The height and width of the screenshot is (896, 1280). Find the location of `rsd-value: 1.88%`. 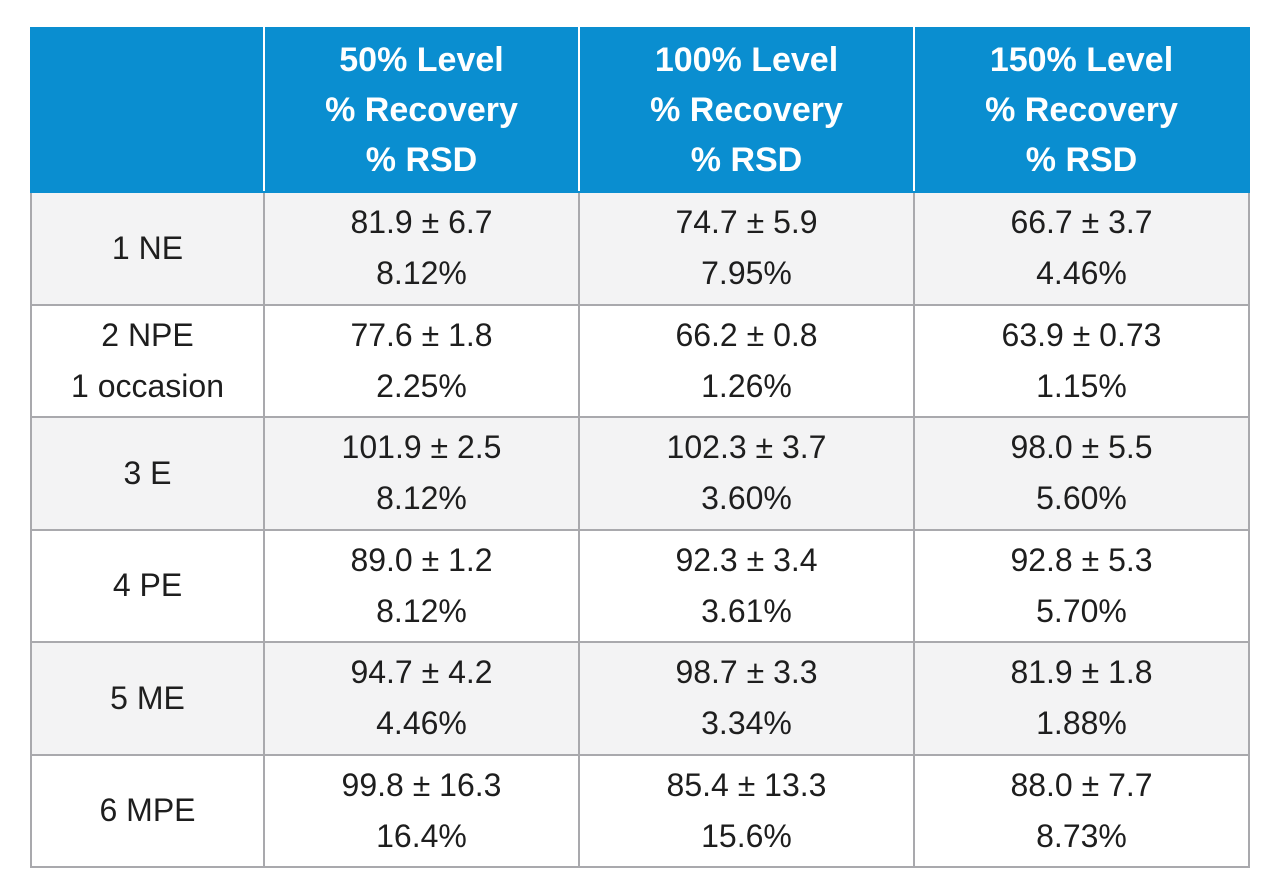

rsd-value: 1.88% is located at coordinates (1081, 723).